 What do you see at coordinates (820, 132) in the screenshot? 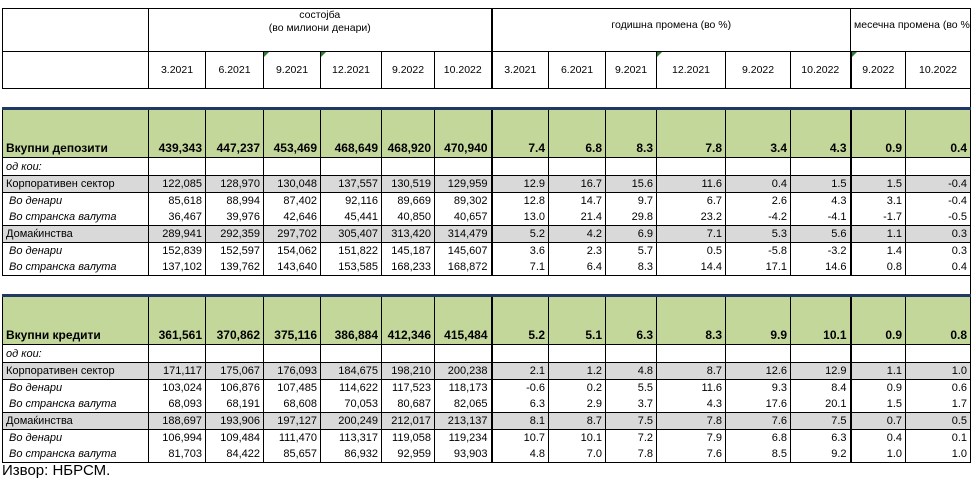
I see `value-cell: 4.3` at bounding box center [820, 132].